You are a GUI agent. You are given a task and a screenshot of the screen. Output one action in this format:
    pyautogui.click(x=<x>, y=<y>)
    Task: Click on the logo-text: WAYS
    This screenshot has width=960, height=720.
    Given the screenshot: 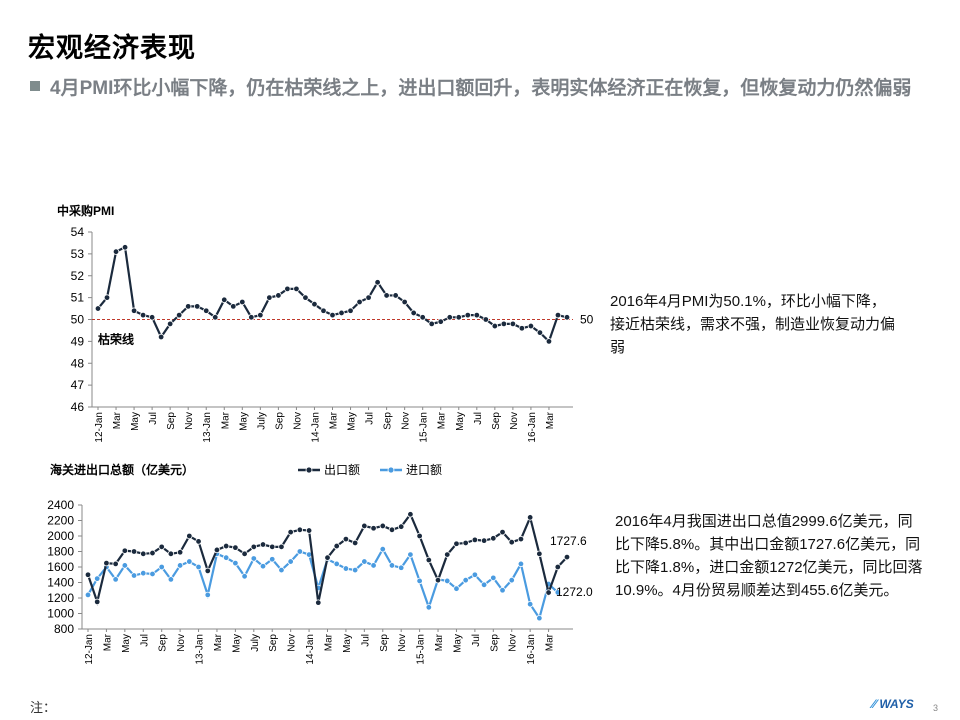 What is the action you would take?
    pyautogui.click(x=896, y=704)
    